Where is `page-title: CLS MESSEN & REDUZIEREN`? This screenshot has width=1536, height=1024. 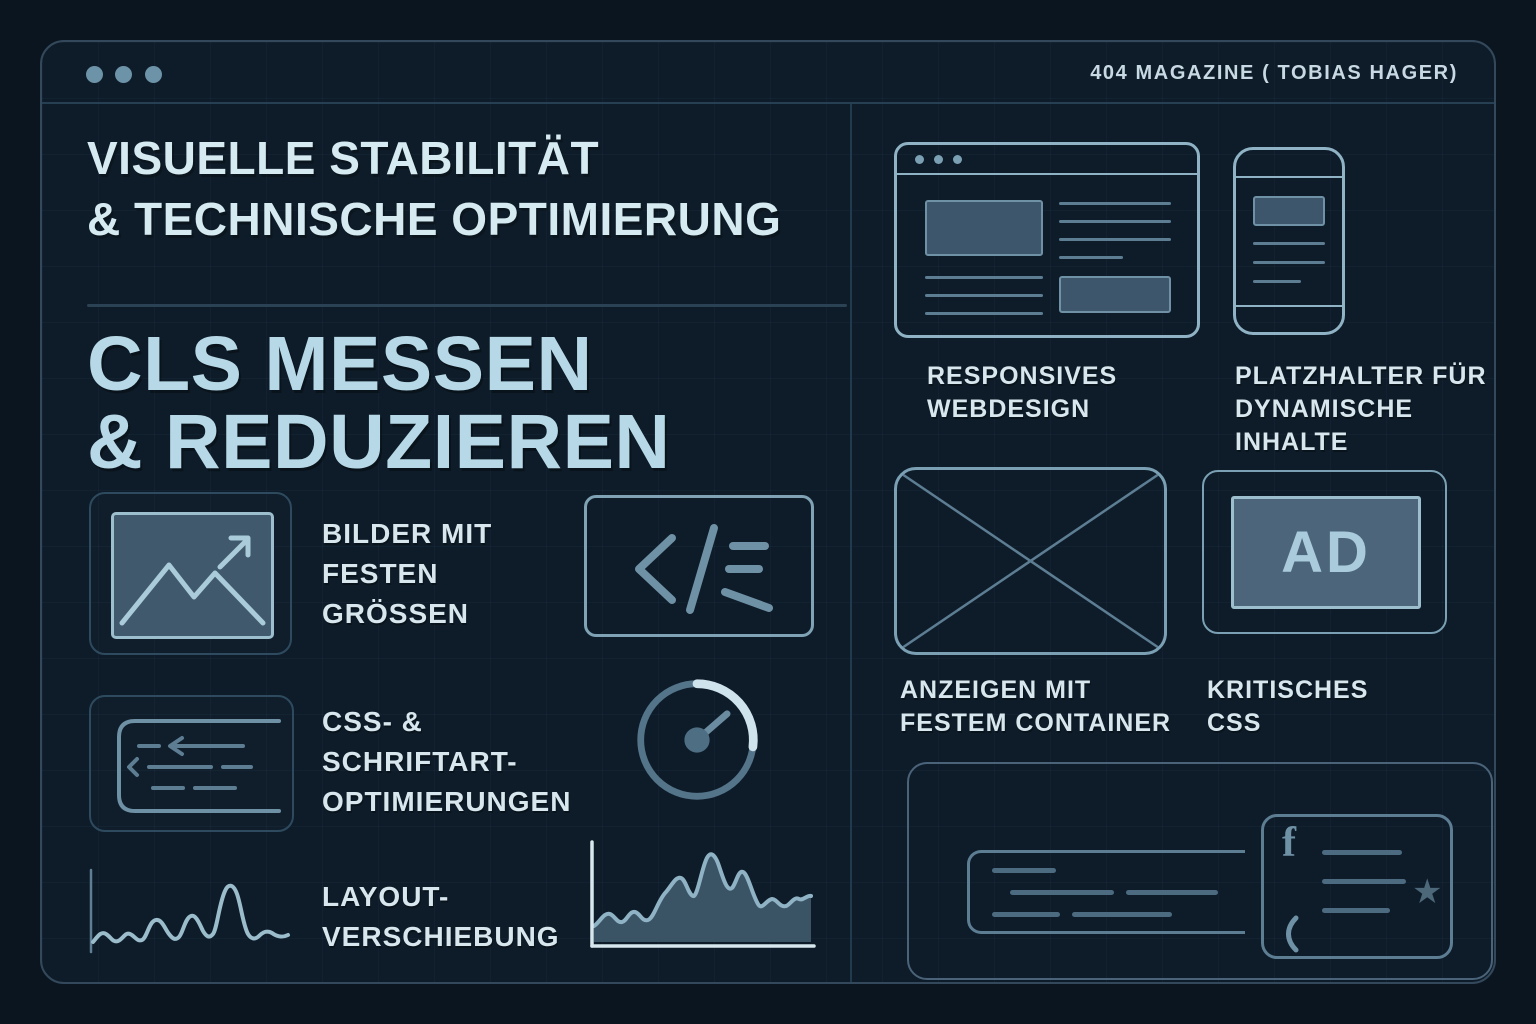
page-title: CLS MESSEN & REDUZIEREN is located at coordinates (379, 403).